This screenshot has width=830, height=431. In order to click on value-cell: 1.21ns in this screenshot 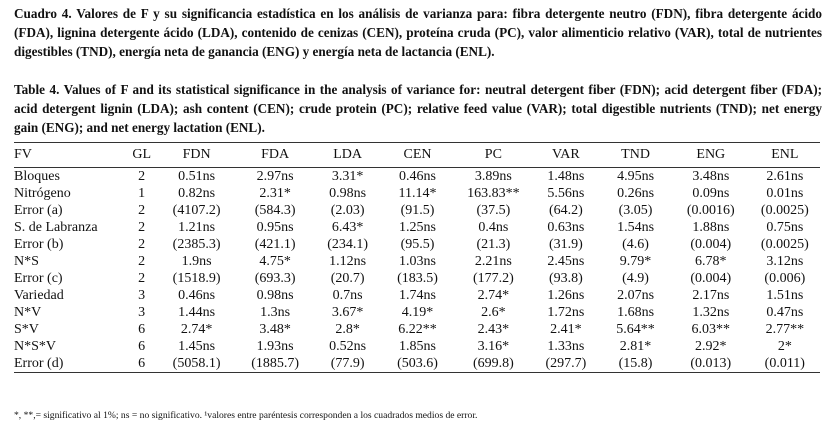, I will do `click(197, 227)`.